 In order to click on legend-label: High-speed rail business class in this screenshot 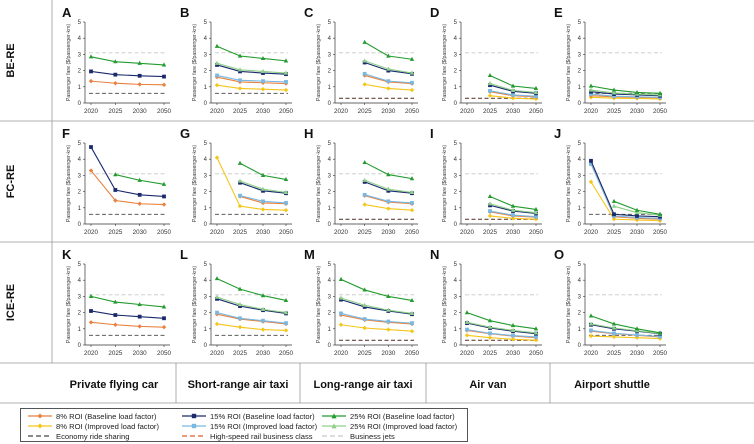, I will do `click(261, 436)`.